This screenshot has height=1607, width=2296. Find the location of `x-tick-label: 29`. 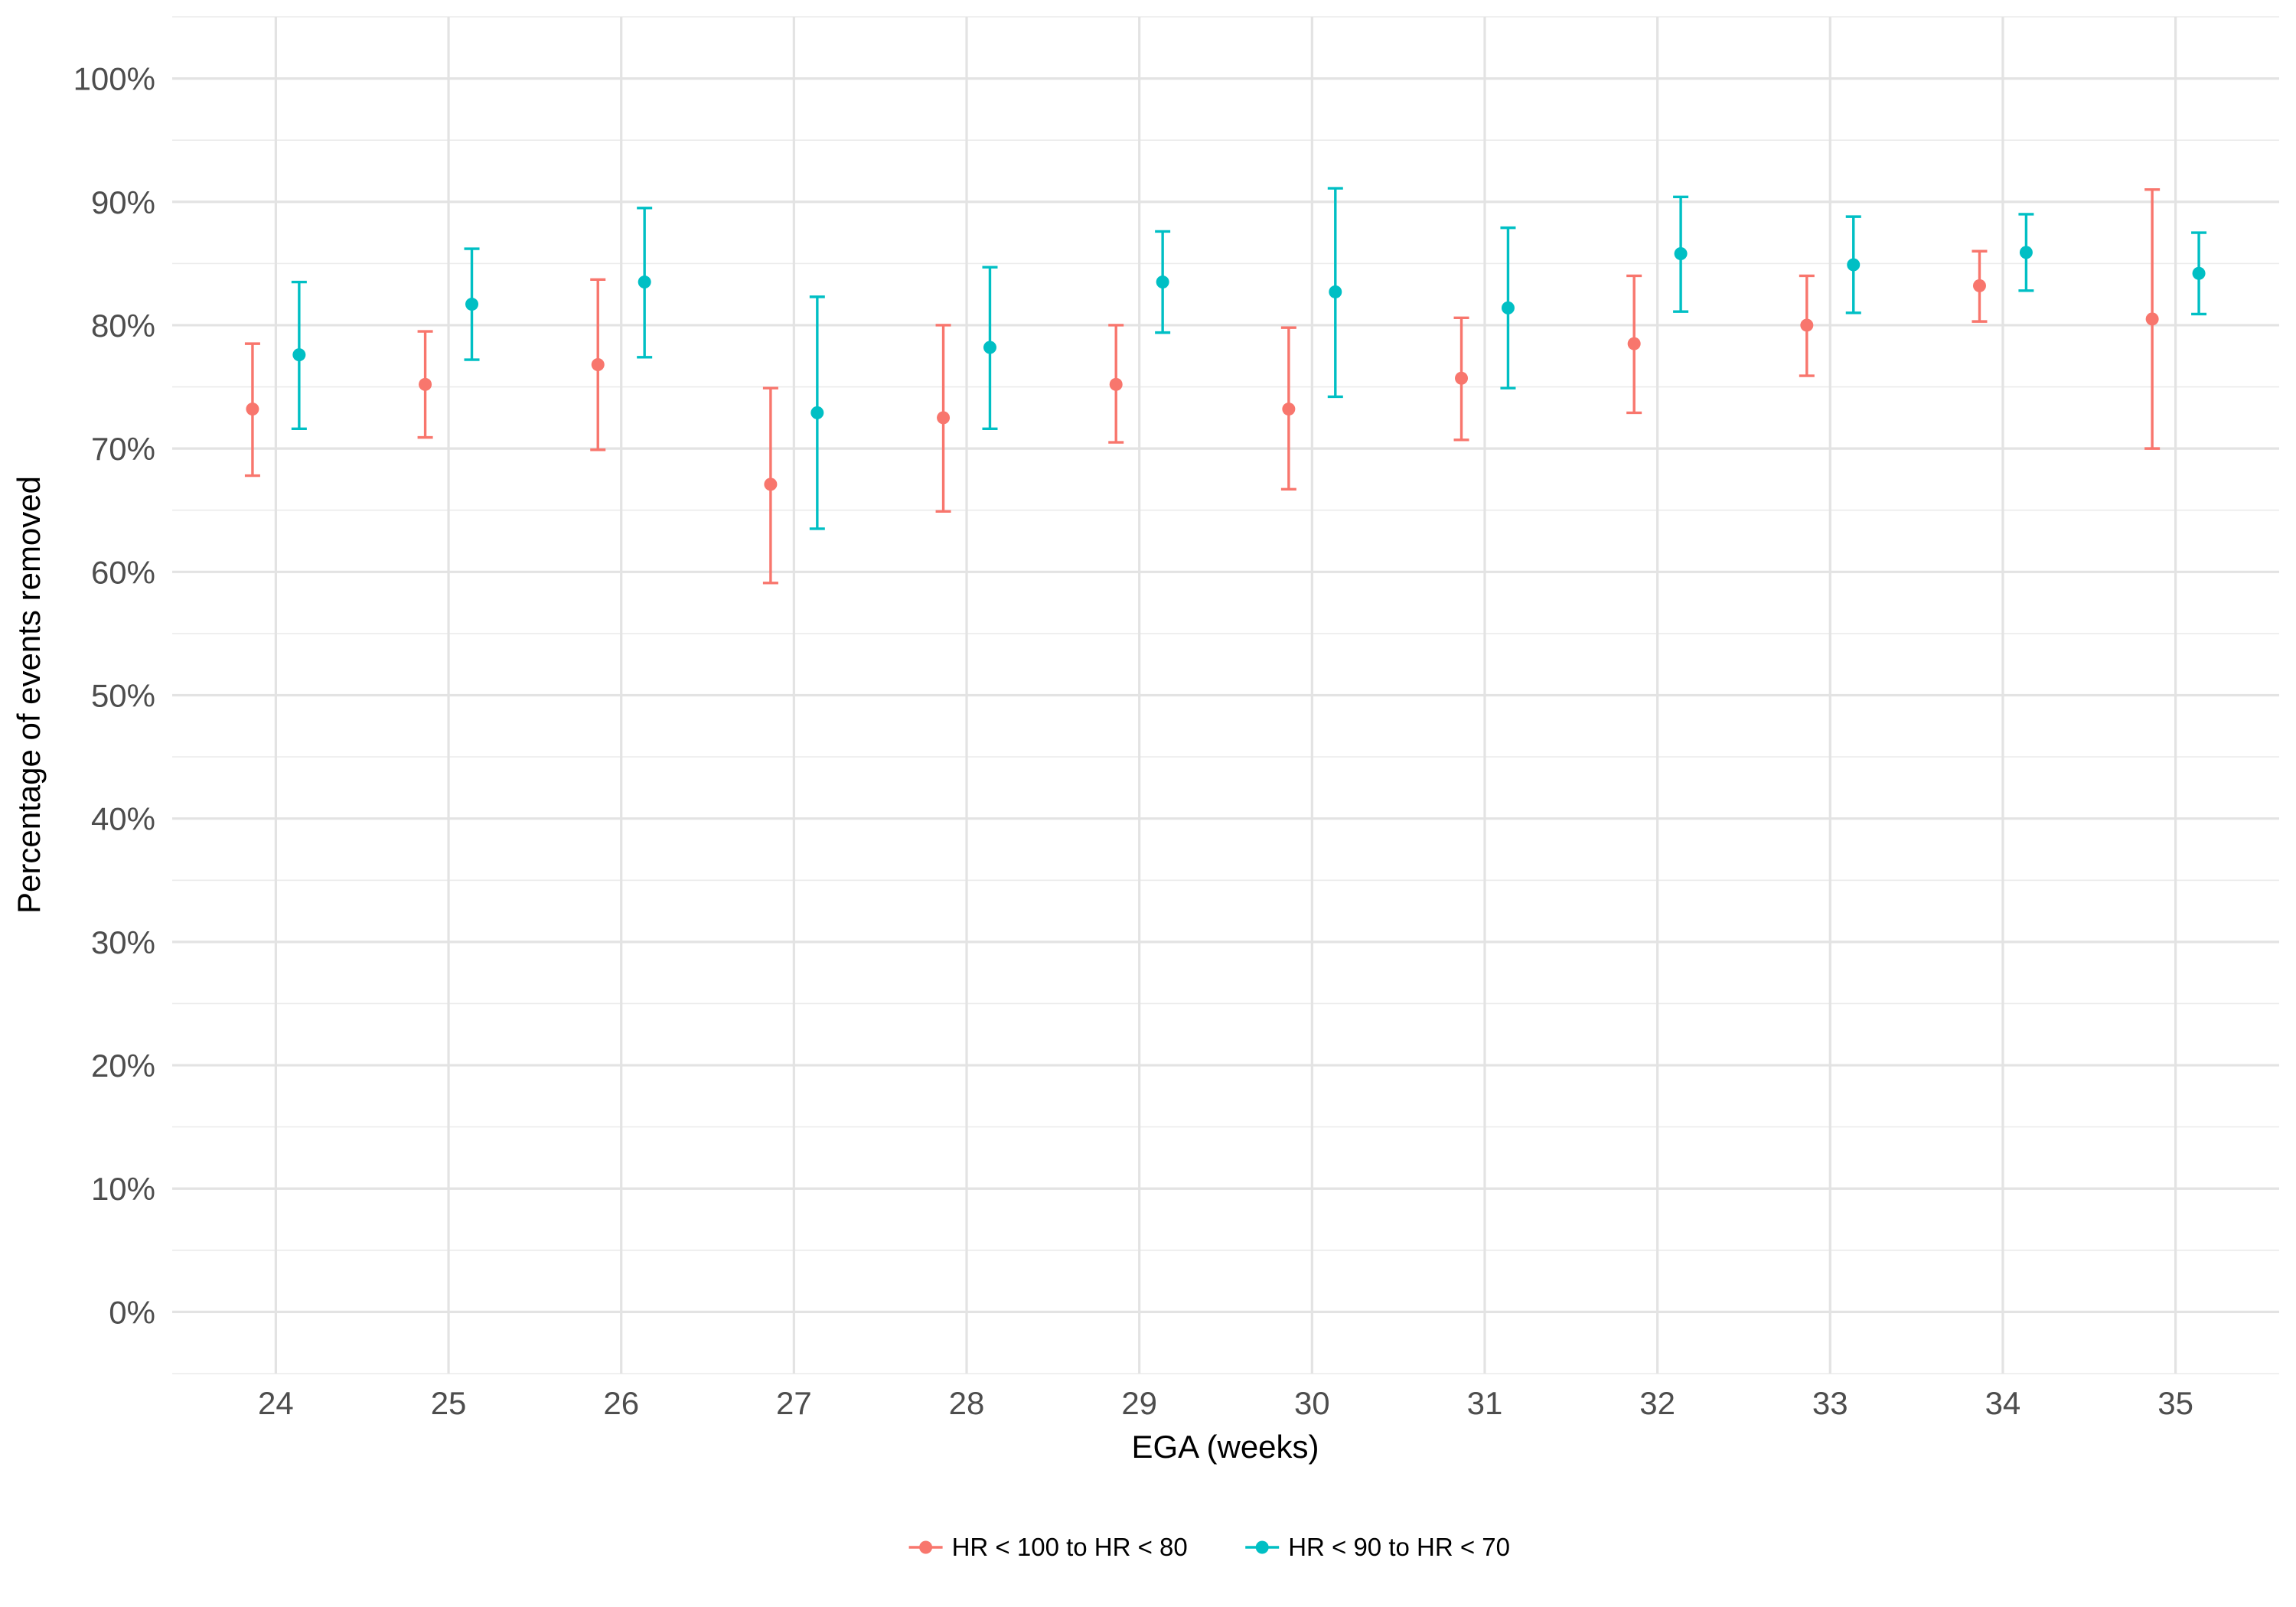

x-tick-label: 29 is located at coordinates (1139, 1403).